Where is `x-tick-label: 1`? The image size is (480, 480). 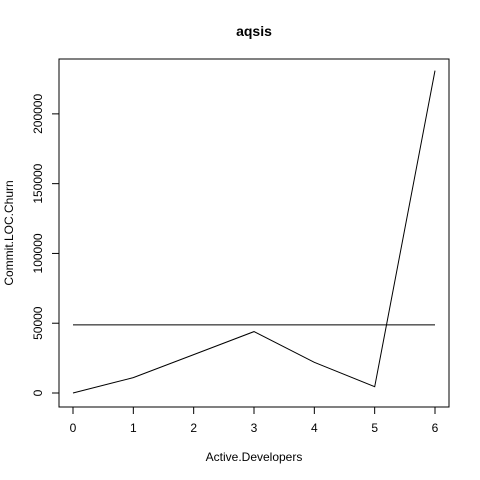
x-tick-label: 1 is located at coordinates (133, 428).